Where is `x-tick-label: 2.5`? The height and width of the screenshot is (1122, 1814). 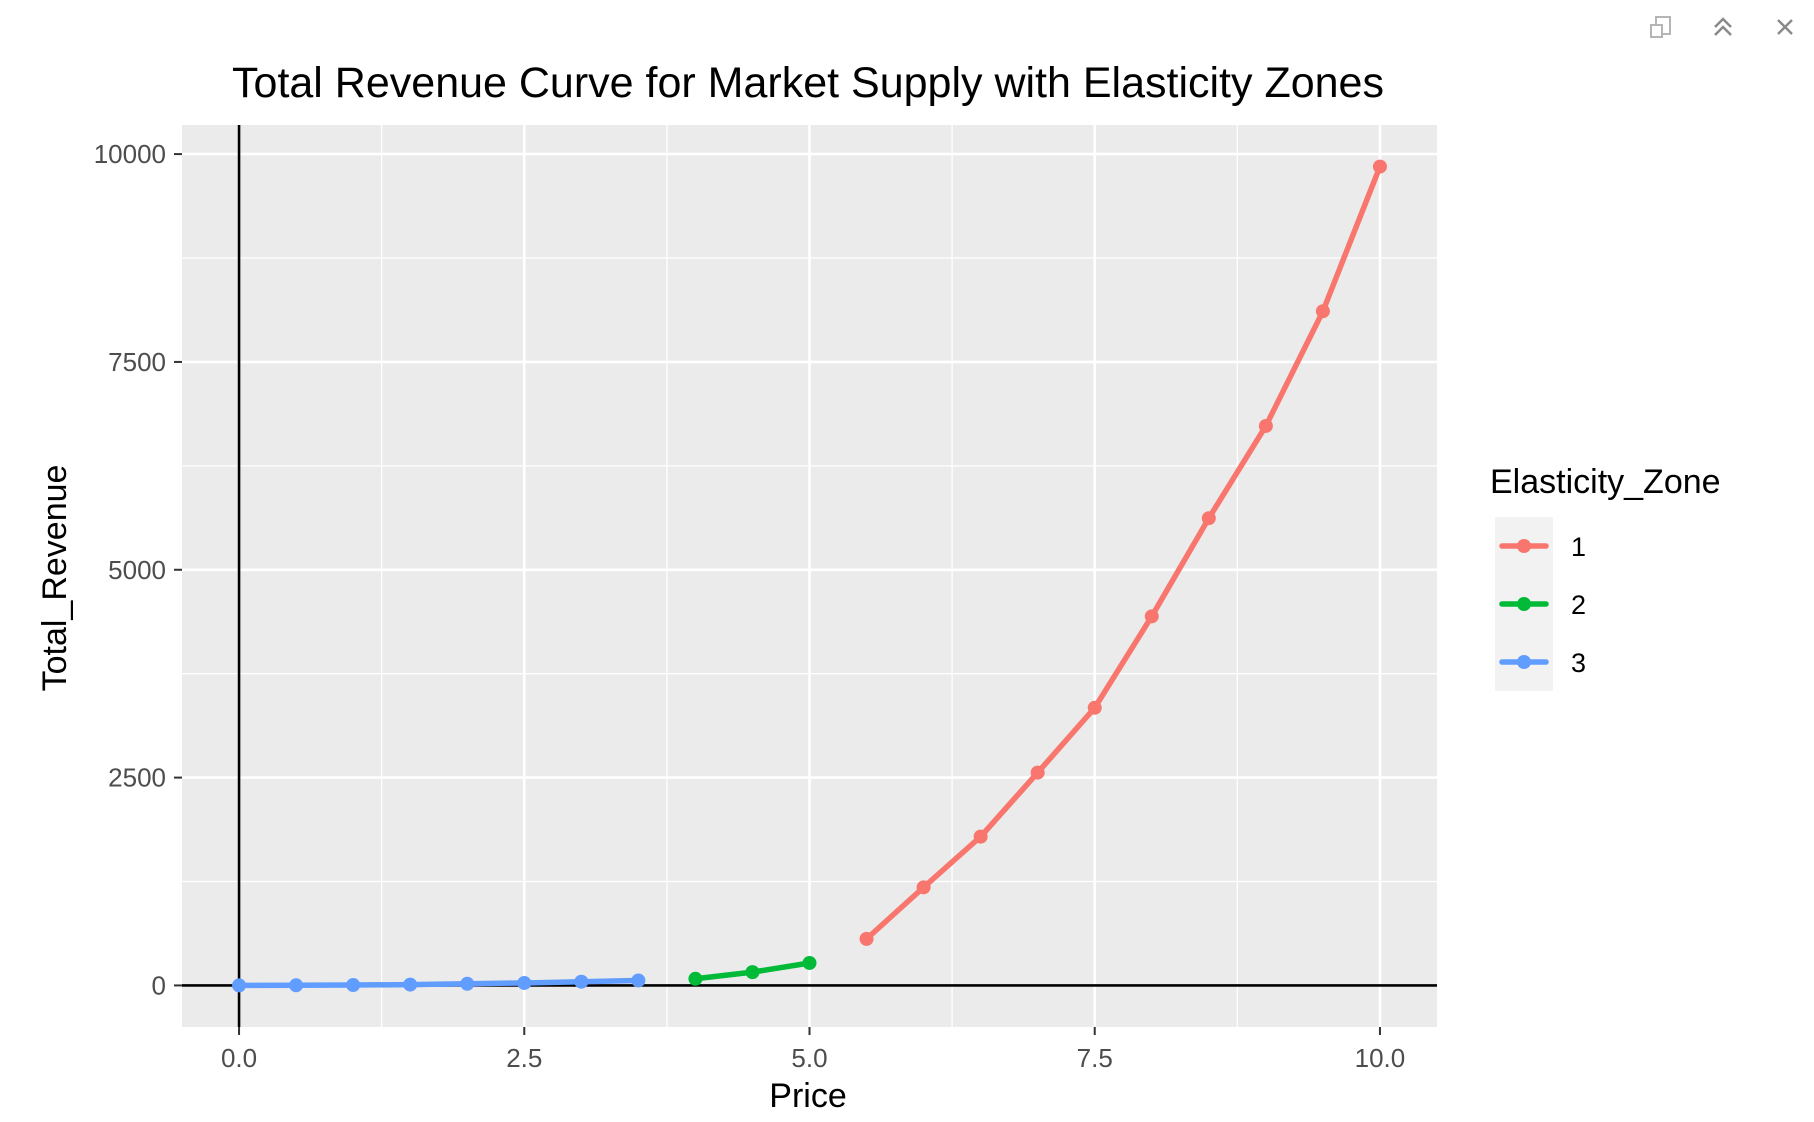 x-tick-label: 2.5 is located at coordinates (524, 1058).